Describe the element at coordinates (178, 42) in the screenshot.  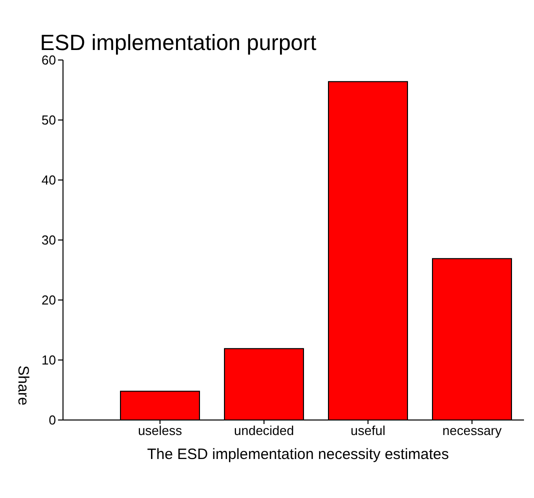
I see `chart-title: ESD implementation purport` at that location.